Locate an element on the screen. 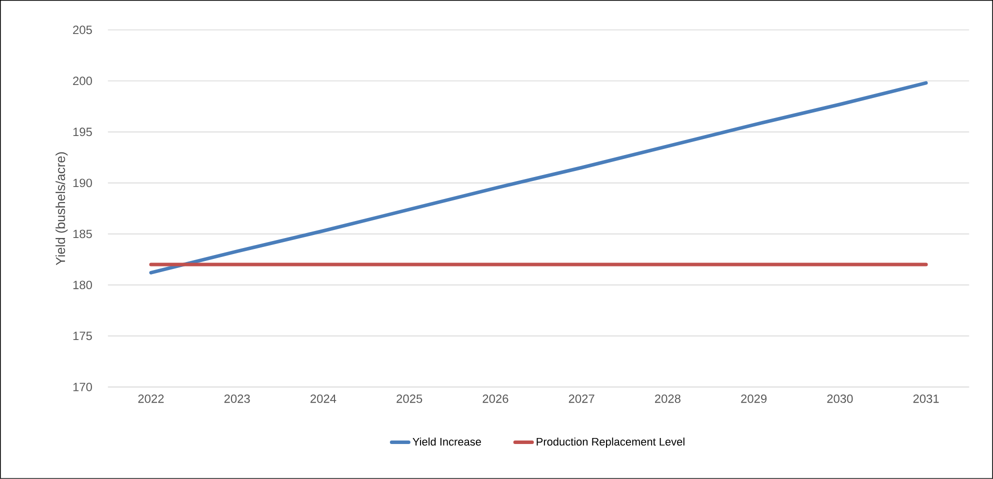  x-tick-label: 2028 is located at coordinates (667, 398).